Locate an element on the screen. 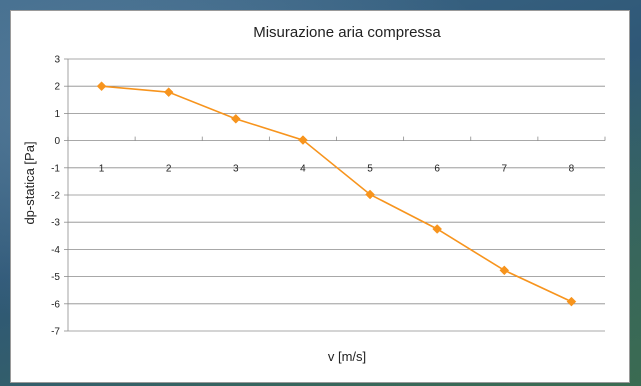 This screenshot has height=386, width=641. x-tick-label: 3 is located at coordinates (236, 169).